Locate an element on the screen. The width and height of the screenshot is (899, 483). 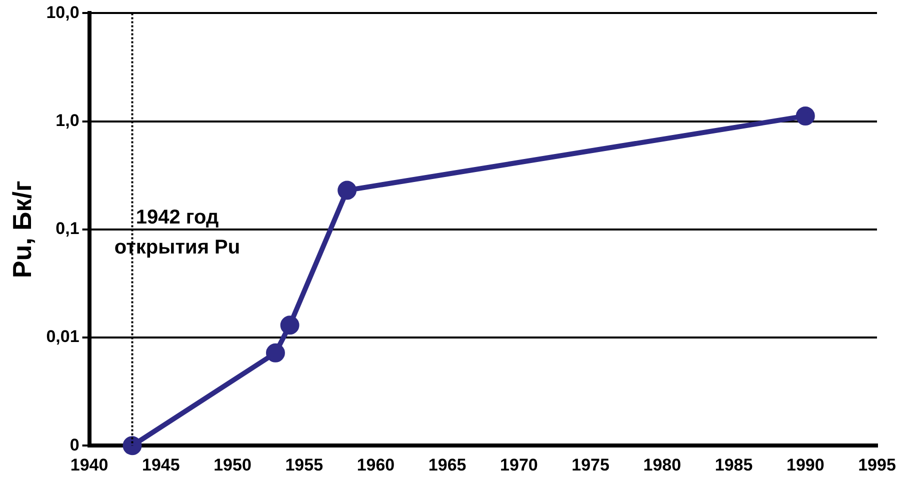
x-tick-label: 1945 is located at coordinates (161, 464).